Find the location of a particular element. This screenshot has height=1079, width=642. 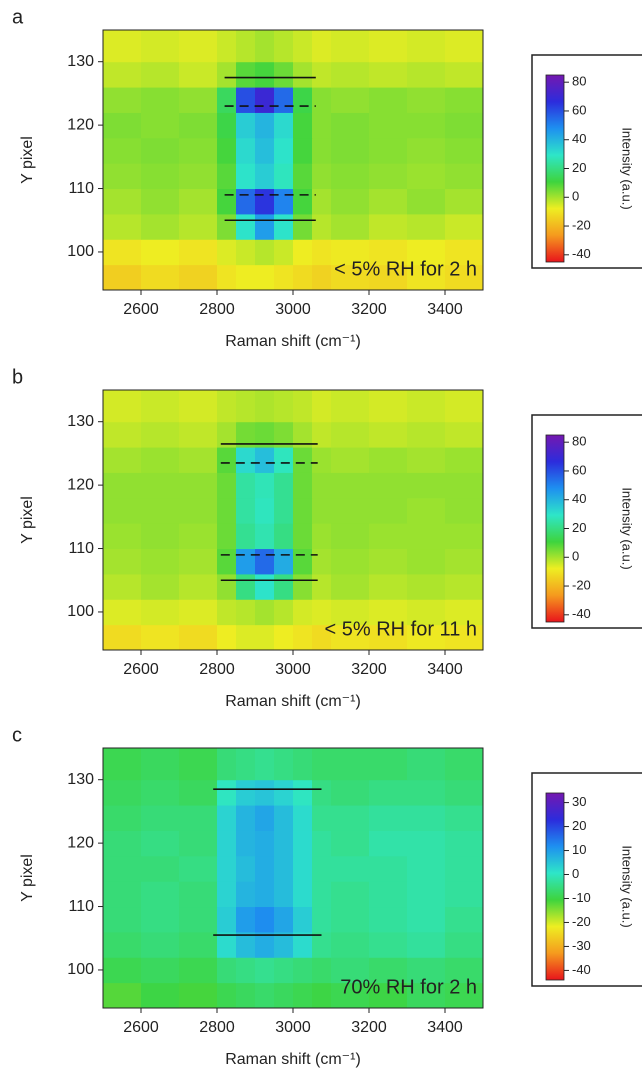

x-tick-label: 2800 is located at coordinates (217, 309).